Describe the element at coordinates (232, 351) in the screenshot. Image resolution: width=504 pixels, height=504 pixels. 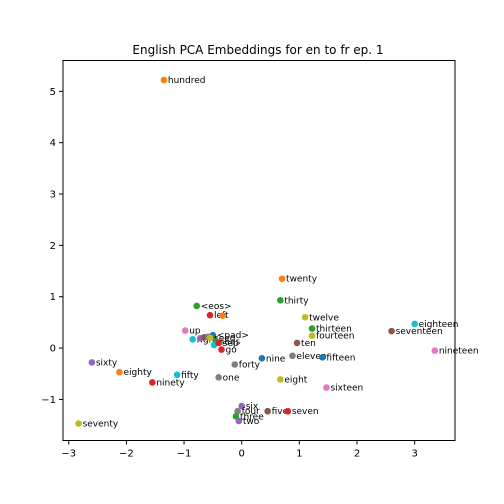
I see `point-label: go` at that location.